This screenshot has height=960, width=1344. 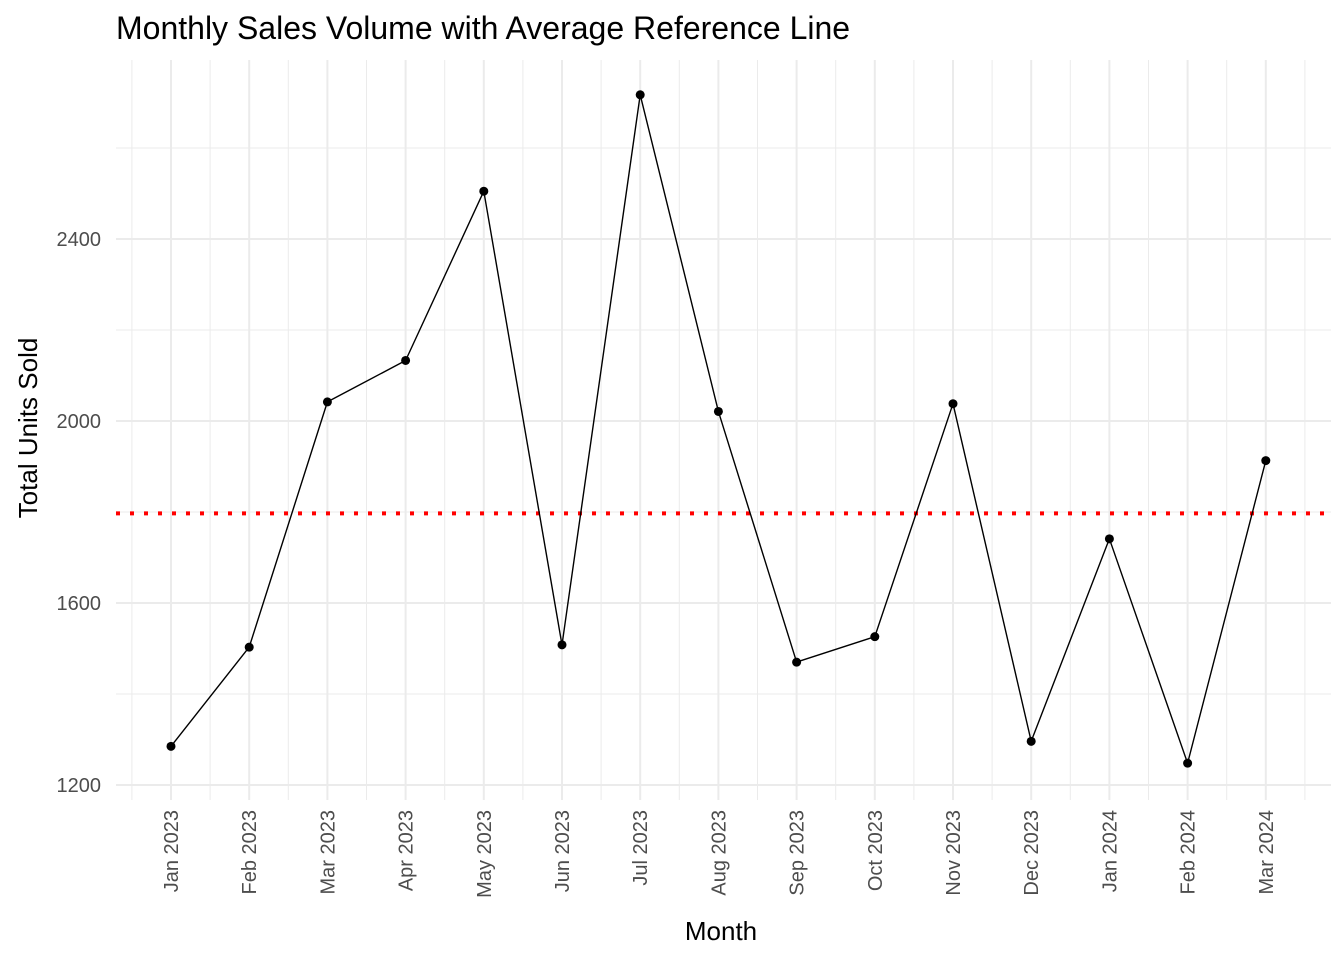 I want to click on x-tick-label: Jun 2023, so click(x=563, y=851).